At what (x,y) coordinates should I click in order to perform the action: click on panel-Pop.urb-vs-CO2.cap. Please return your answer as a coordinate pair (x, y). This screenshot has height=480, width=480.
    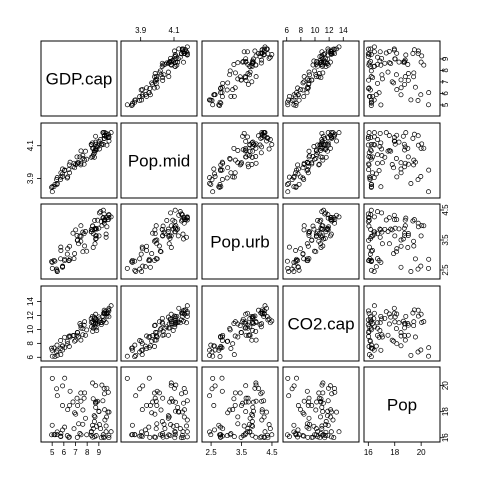
    Looking at the image, I should click on (321, 241).